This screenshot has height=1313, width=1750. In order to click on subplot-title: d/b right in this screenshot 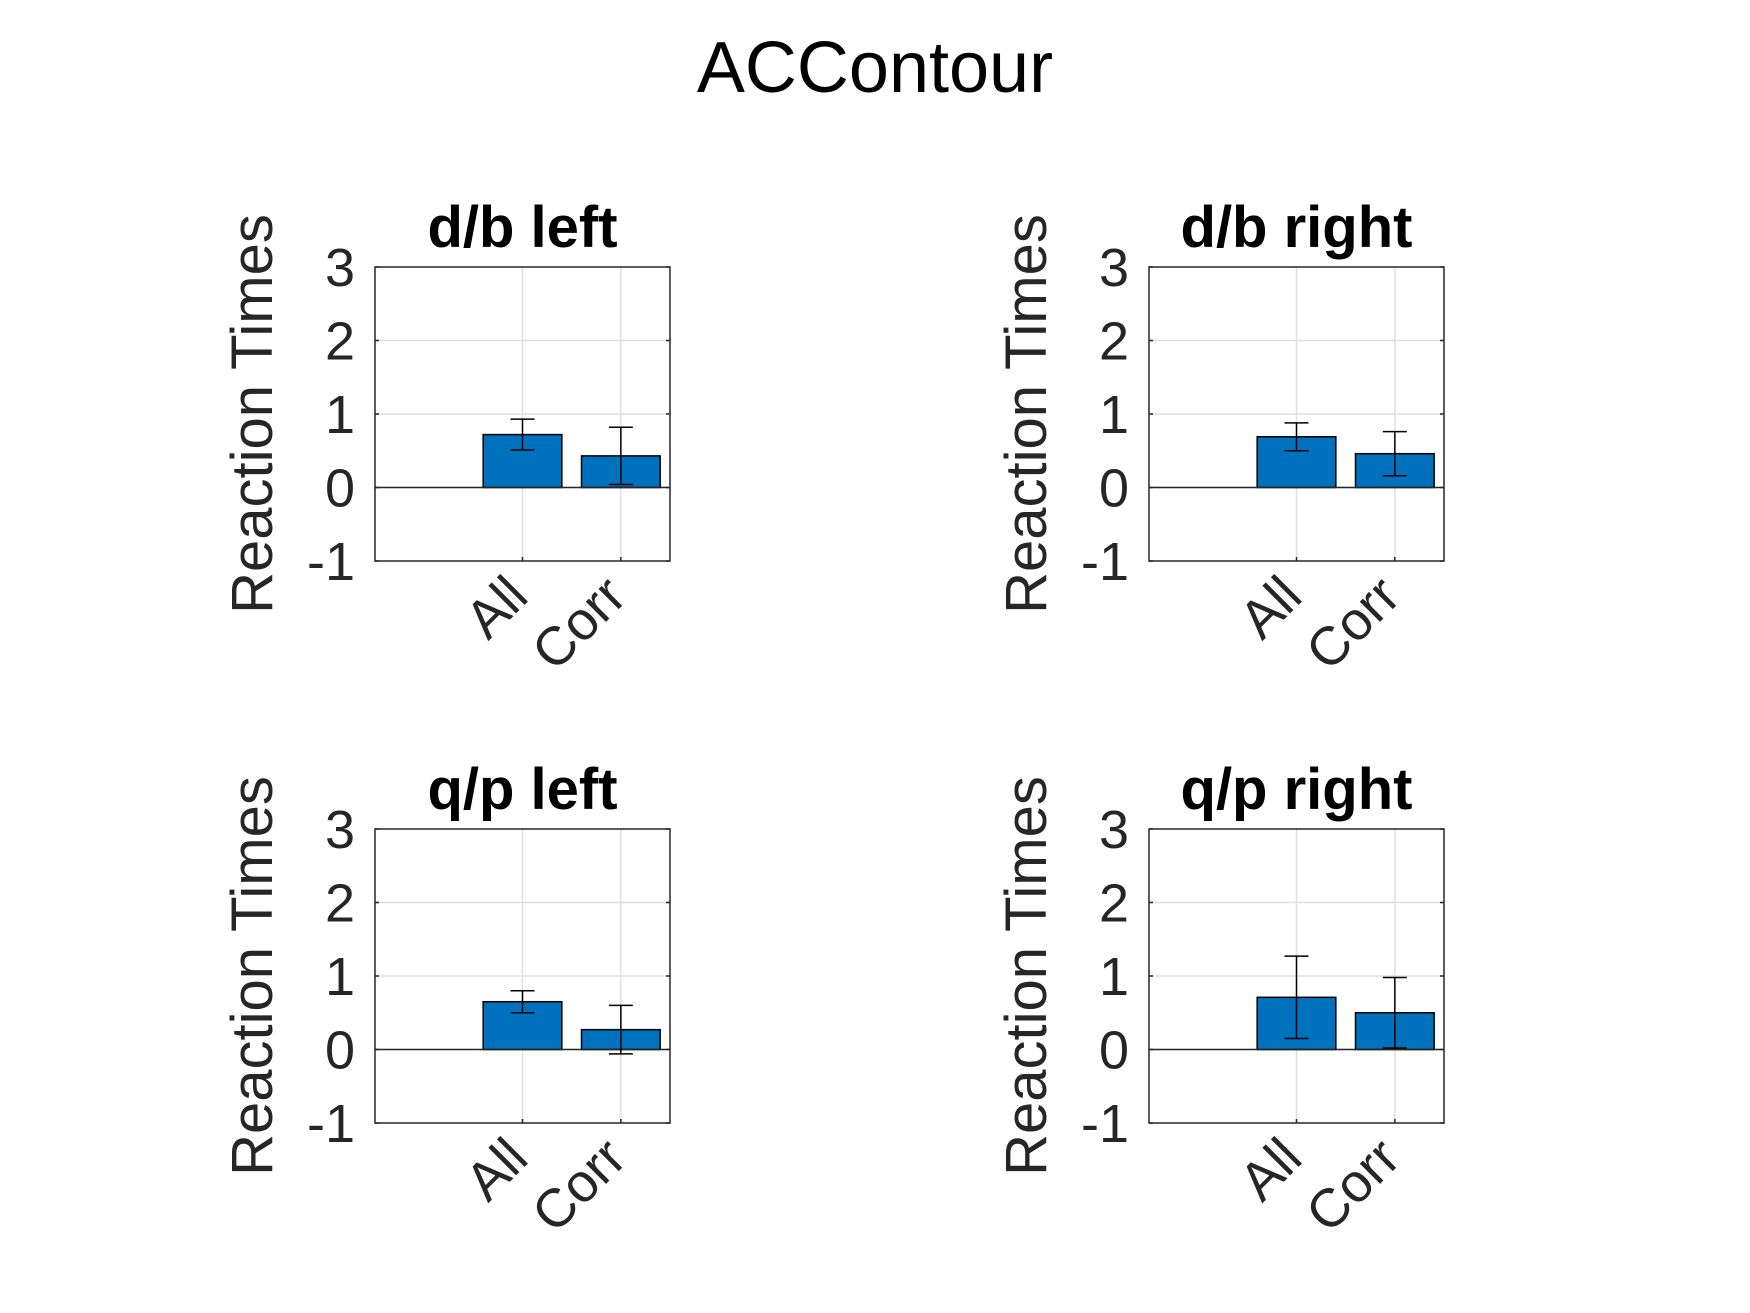, I will do `click(1297, 227)`.